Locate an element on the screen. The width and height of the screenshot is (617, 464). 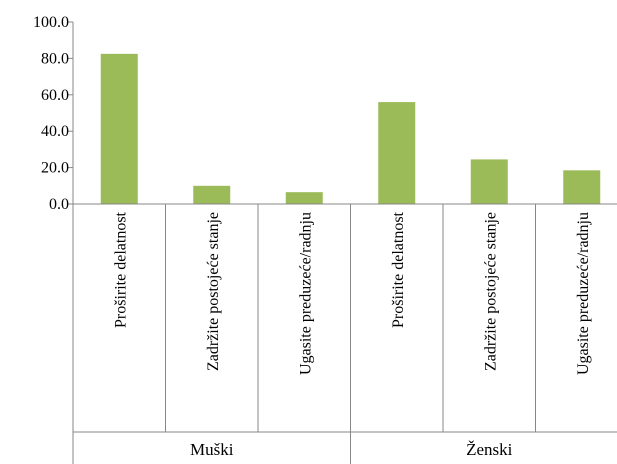
y-tick-label: 60.0 is located at coordinates (55, 95).